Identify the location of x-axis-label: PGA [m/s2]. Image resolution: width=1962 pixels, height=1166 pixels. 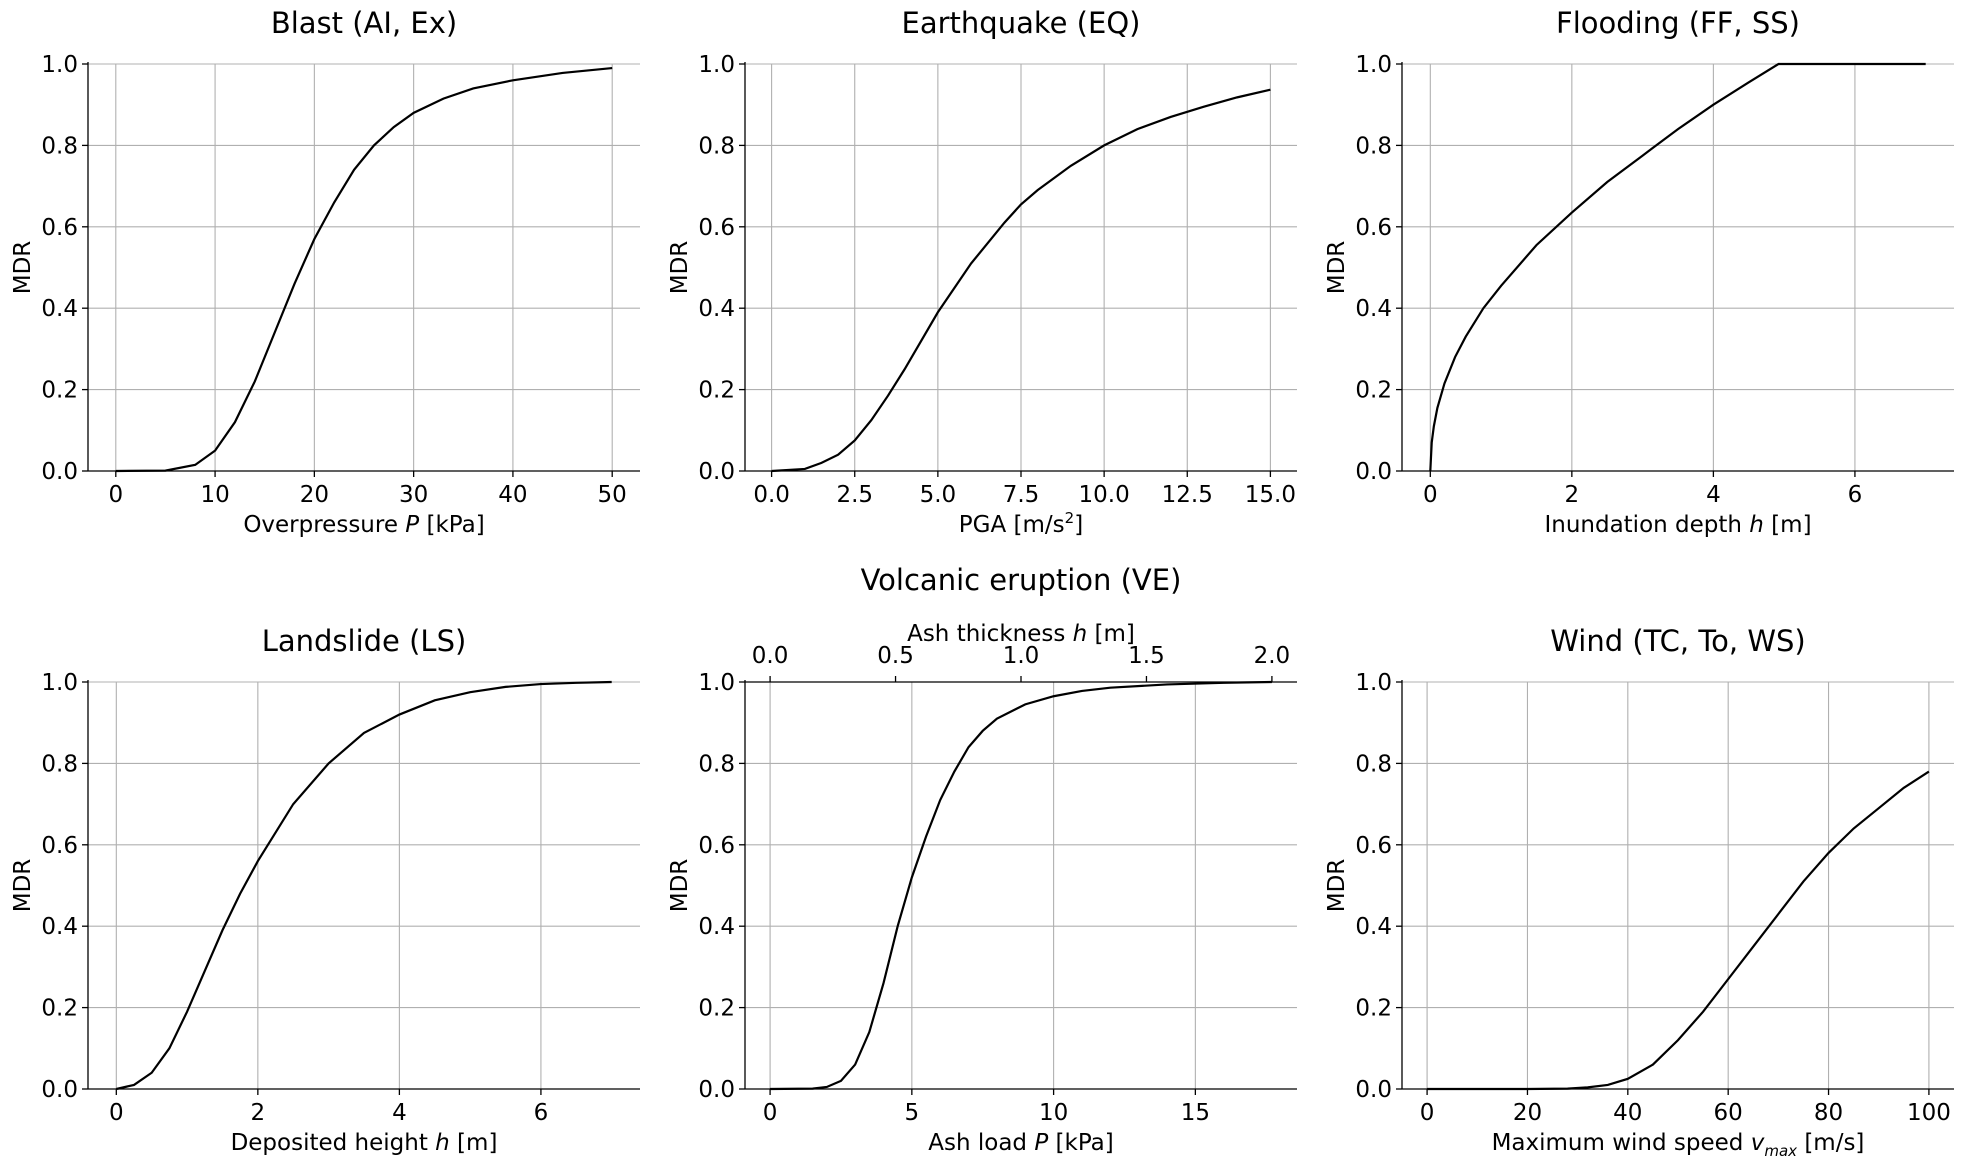
(1021, 523).